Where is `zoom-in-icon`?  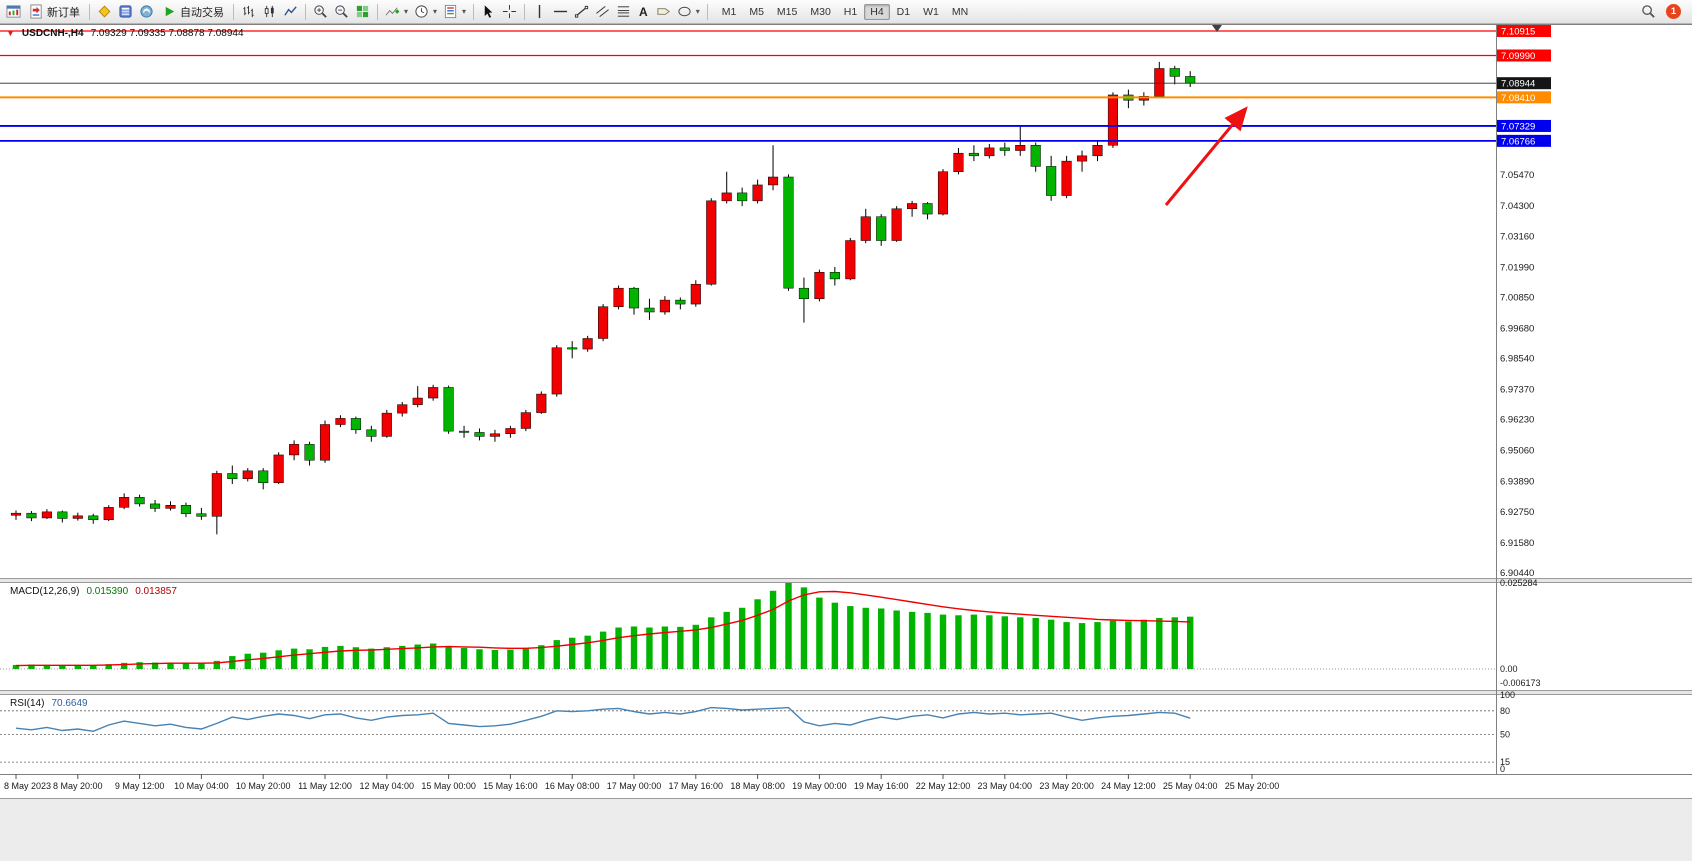 zoom-in-icon is located at coordinates (320, 11).